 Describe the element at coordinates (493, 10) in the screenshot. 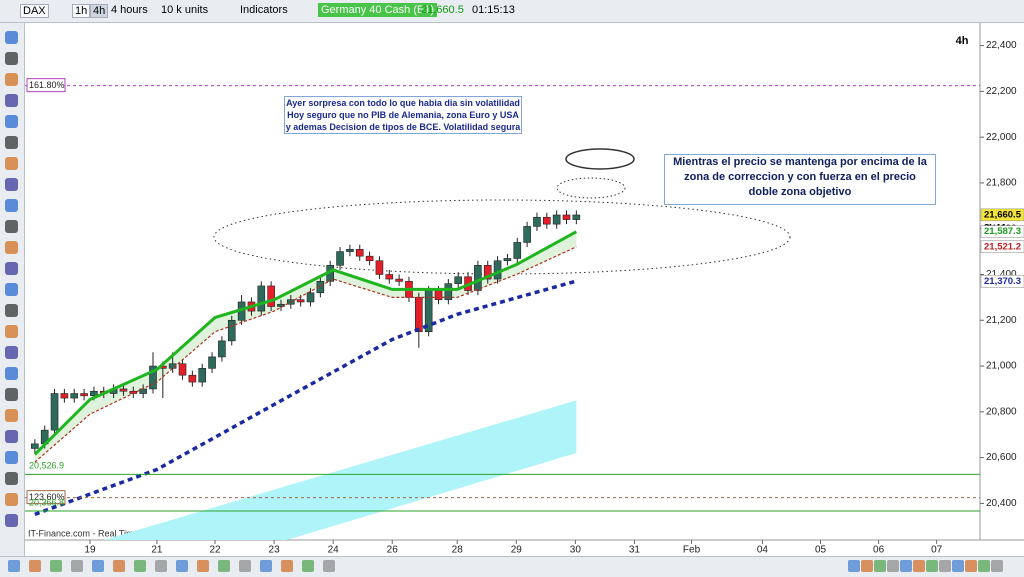

I see `clock: 01:15:13` at that location.